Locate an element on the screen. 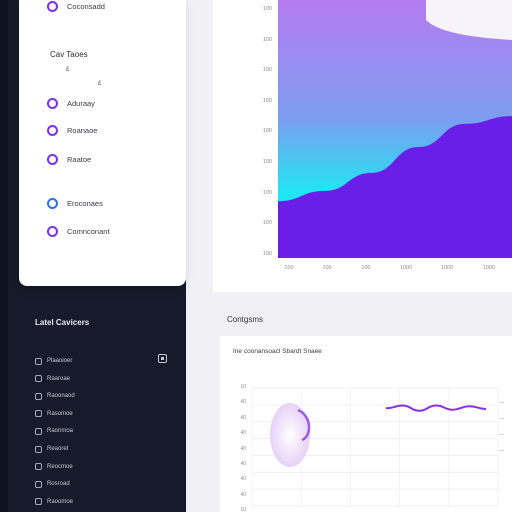 This screenshot has width=512, height=512. list-item: Rosroad is located at coordinates (52, 484).